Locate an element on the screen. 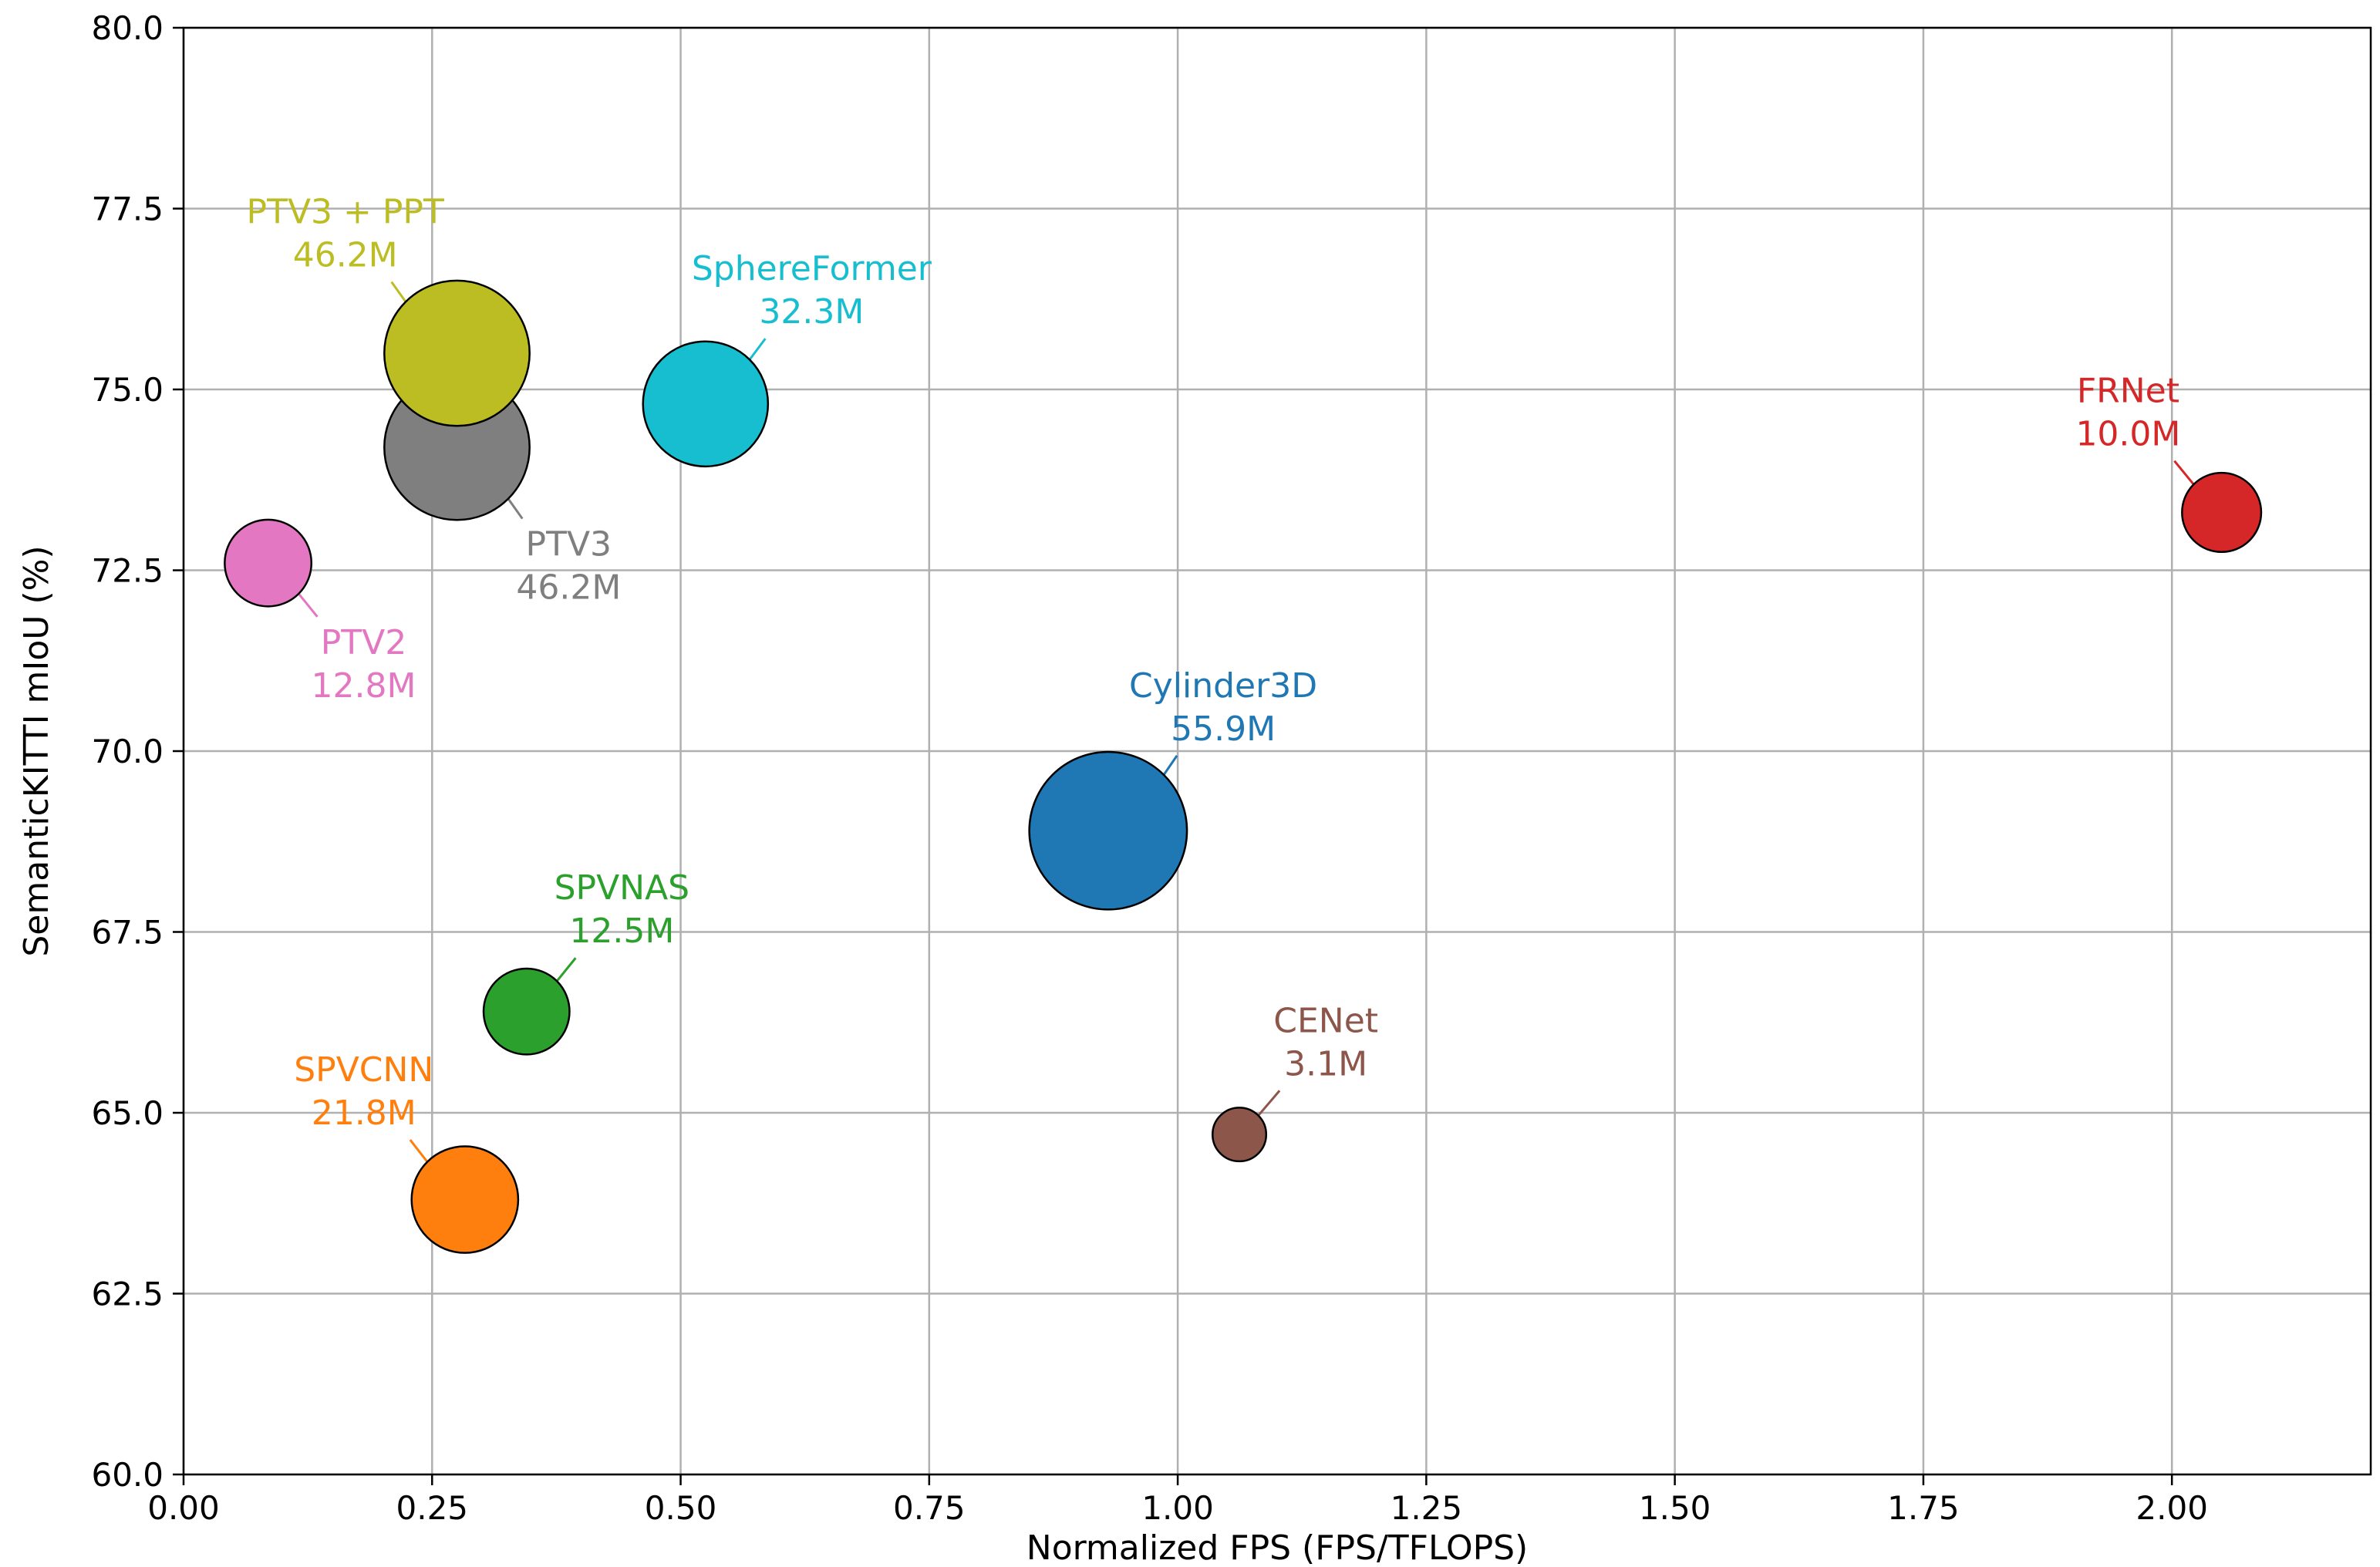 This screenshot has width=2380, height=1567. point-name-label: PTV3 is located at coordinates (569, 544).